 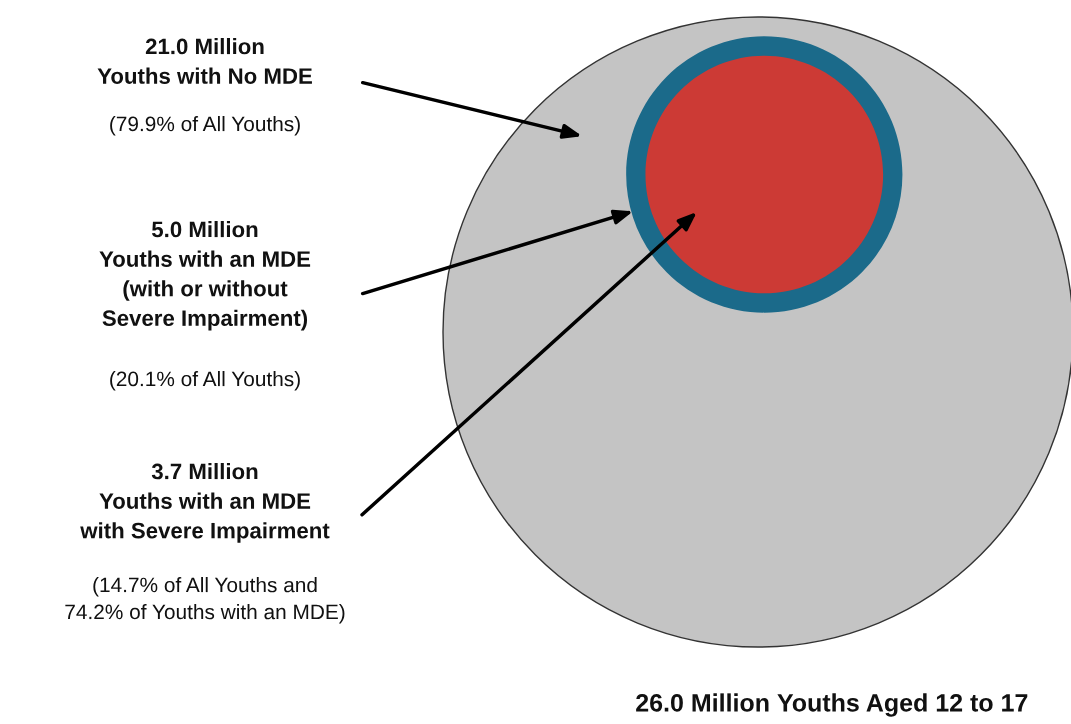 What do you see at coordinates (204, 471) in the screenshot?
I see `data-label: 3.7 Million` at bounding box center [204, 471].